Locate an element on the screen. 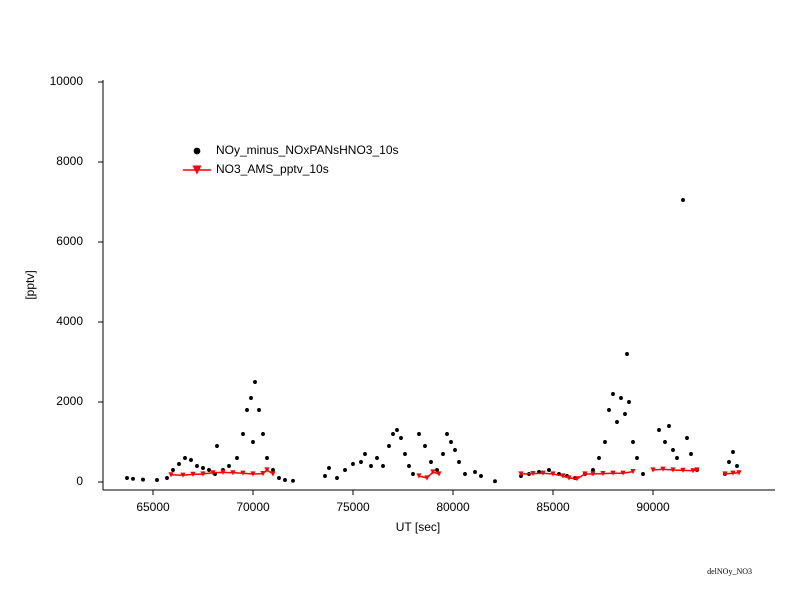 This screenshot has height=600, width=800. y-tick-label: 4000 is located at coordinates (69, 321).